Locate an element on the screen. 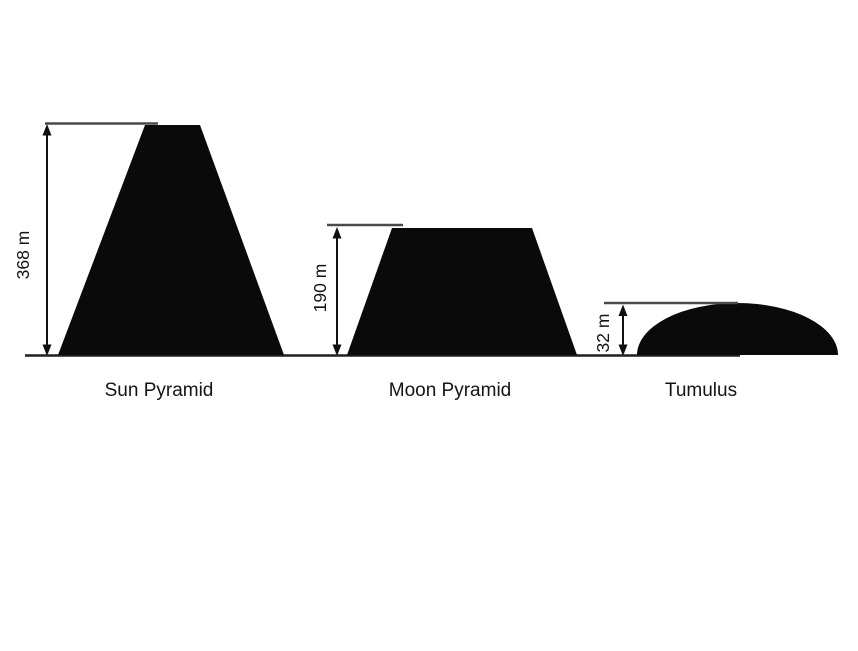 The image size is (858, 651). tumulus-silhouette is located at coordinates (737, 329).